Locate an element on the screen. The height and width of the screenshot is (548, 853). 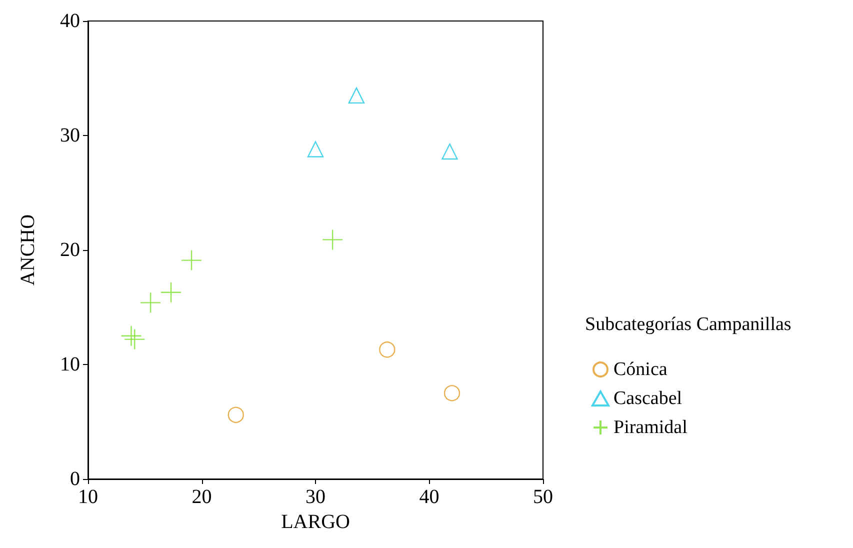
legend-label: Cónica is located at coordinates (641, 369).